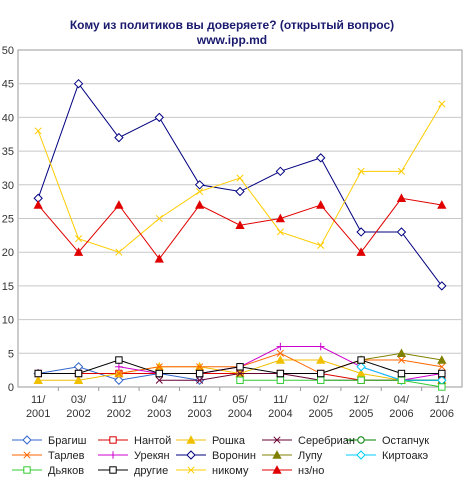 The width and height of the screenshot is (470, 500). What do you see at coordinates (292, 456) in the screenshot?
I see `legend-item: Лупу` at bounding box center [292, 456].